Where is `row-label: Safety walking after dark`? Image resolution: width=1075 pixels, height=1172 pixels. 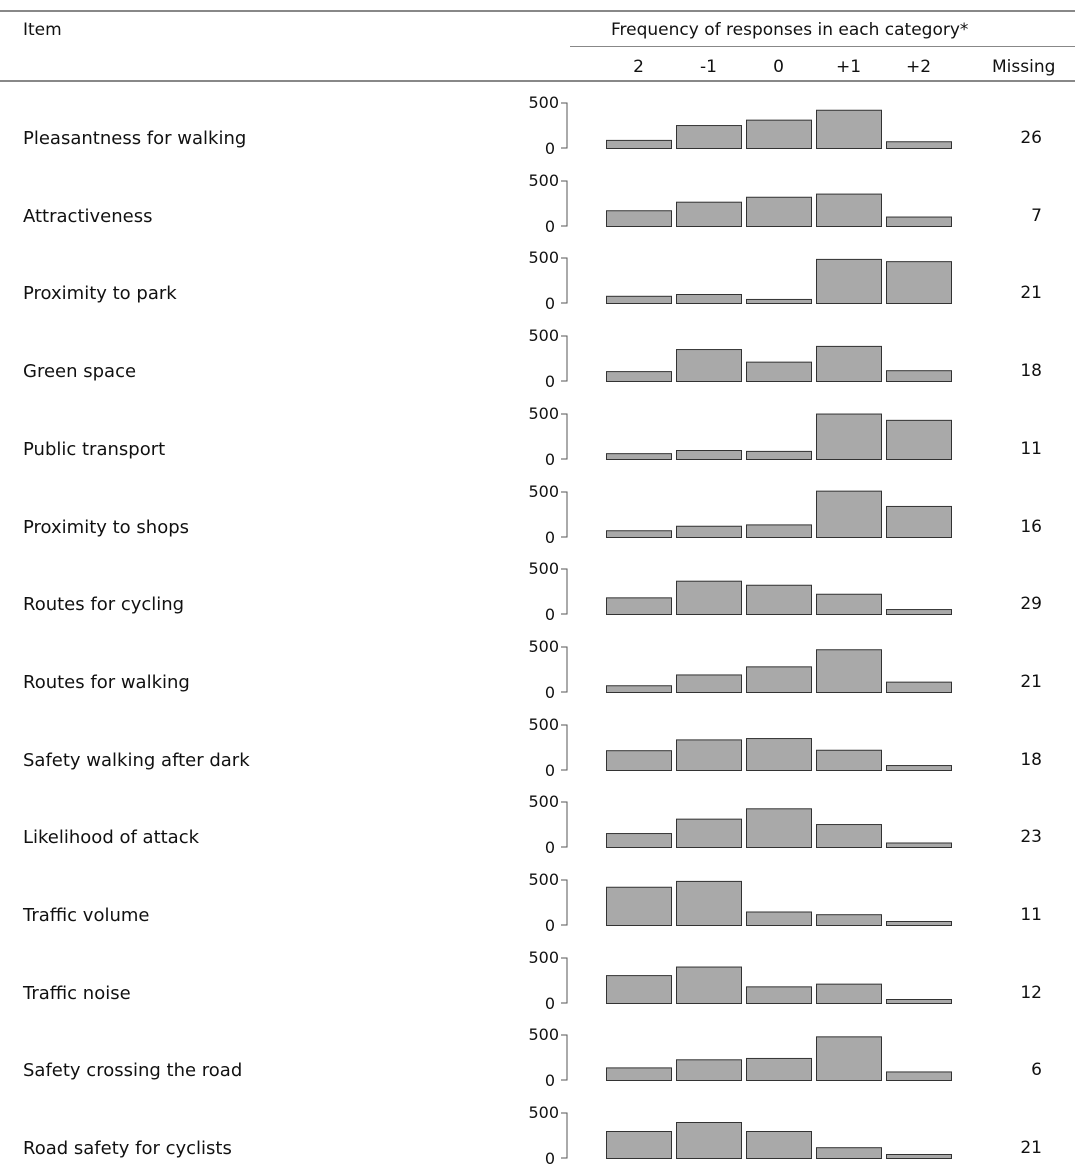
row-label: Safety walking after dark is located at coordinates (136, 760).